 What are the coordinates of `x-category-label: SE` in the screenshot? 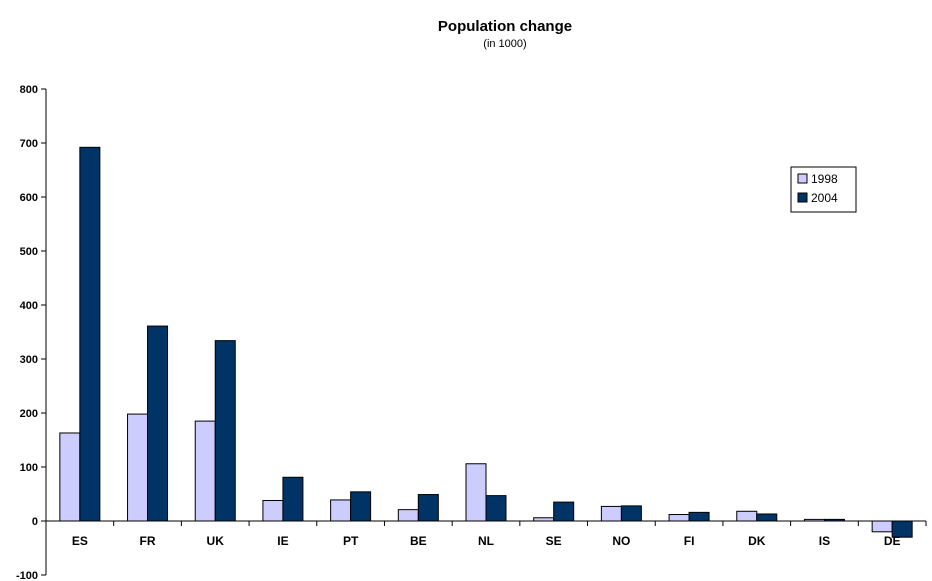 It's located at (554, 541).